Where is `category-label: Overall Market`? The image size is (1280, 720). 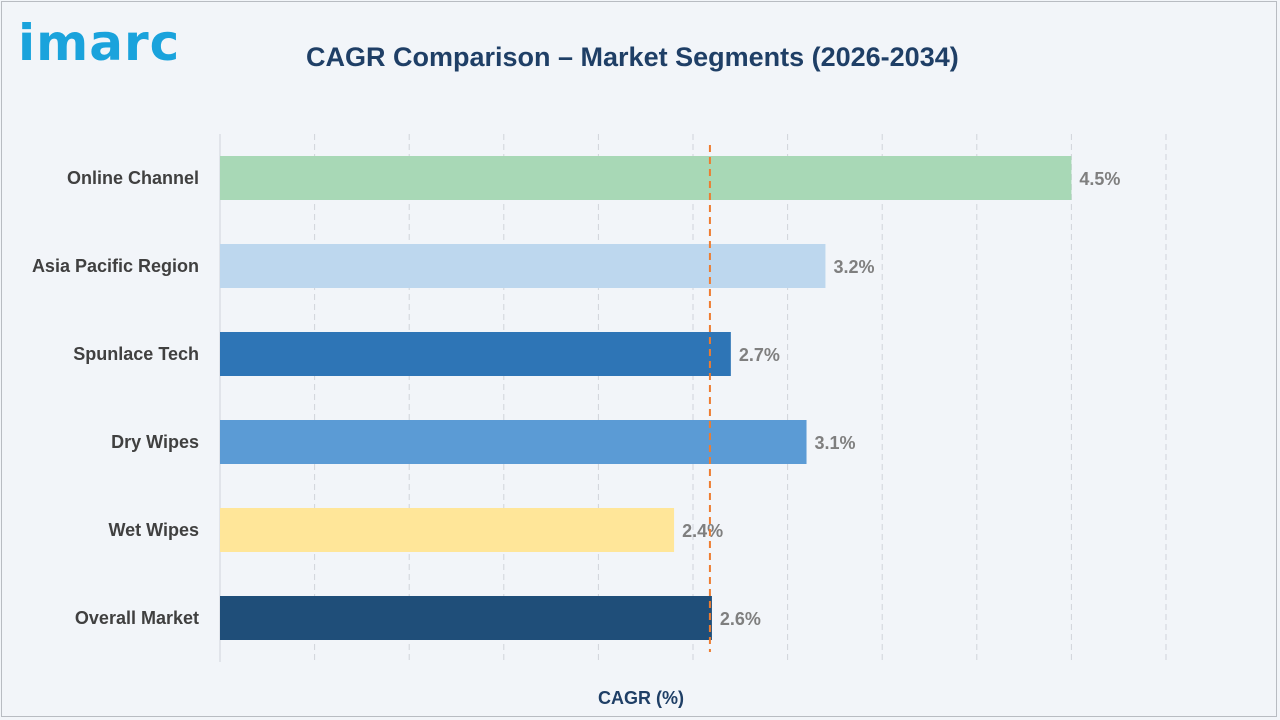 category-label: Overall Market is located at coordinates (137, 618).